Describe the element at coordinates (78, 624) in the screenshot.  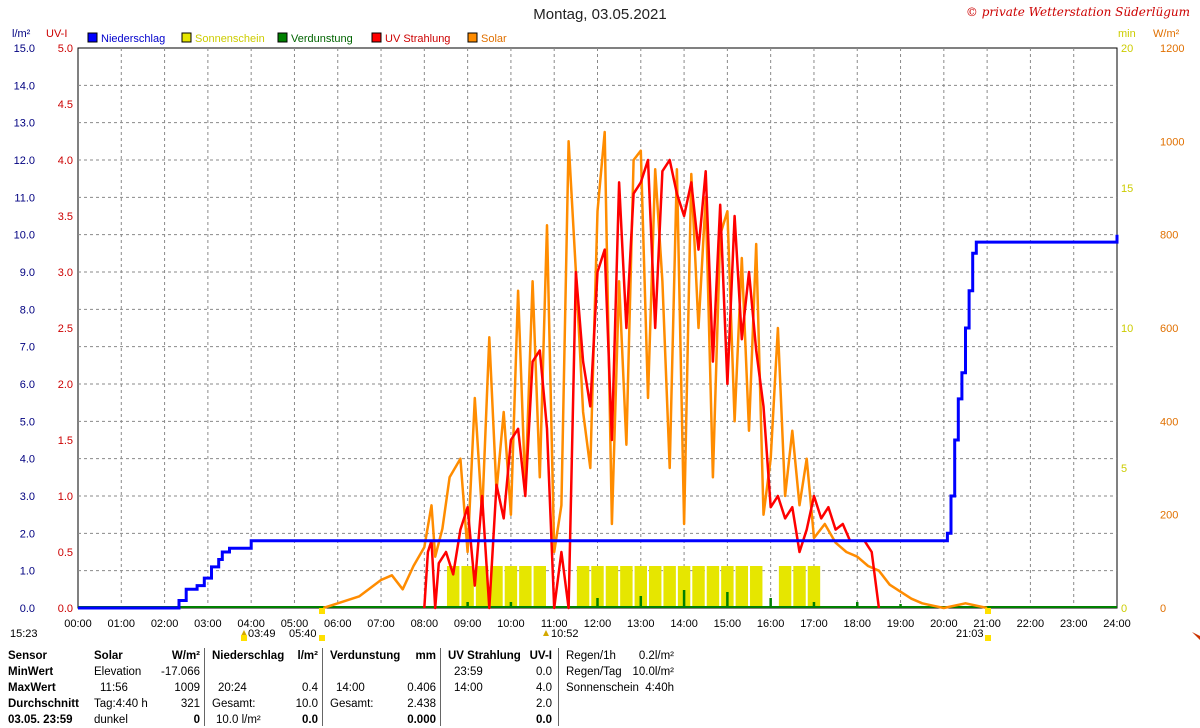
I see `x-tick: 00:00` at that location.